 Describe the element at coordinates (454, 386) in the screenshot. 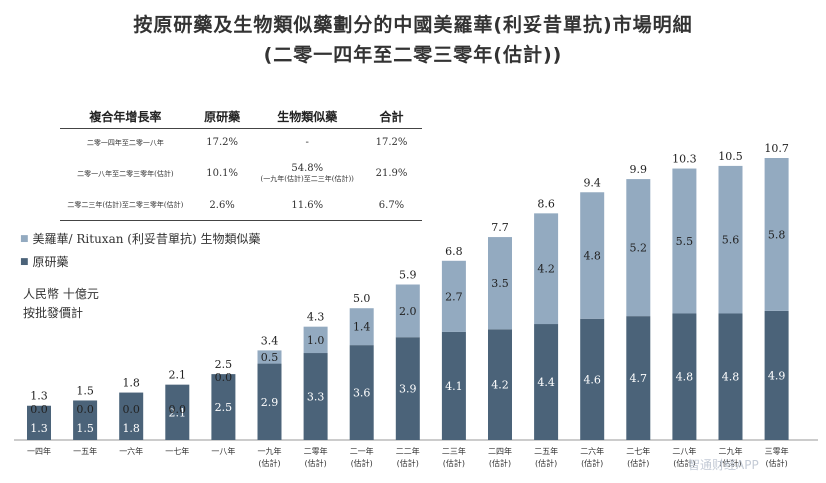

I see `label-originator-value: 4.1` at that location.